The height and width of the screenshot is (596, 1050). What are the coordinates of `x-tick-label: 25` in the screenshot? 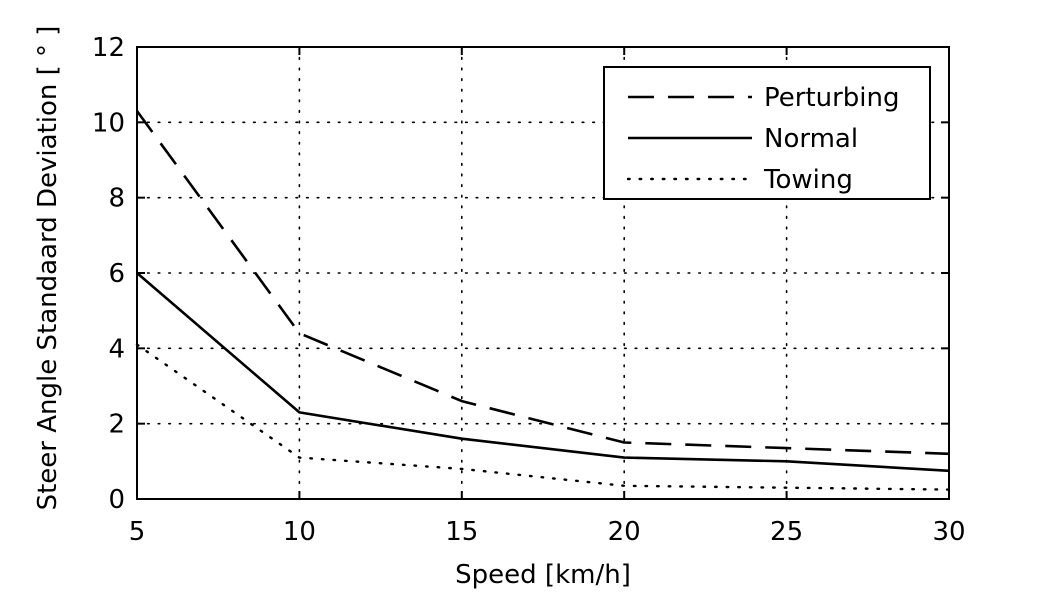 It's located at (786, 532).